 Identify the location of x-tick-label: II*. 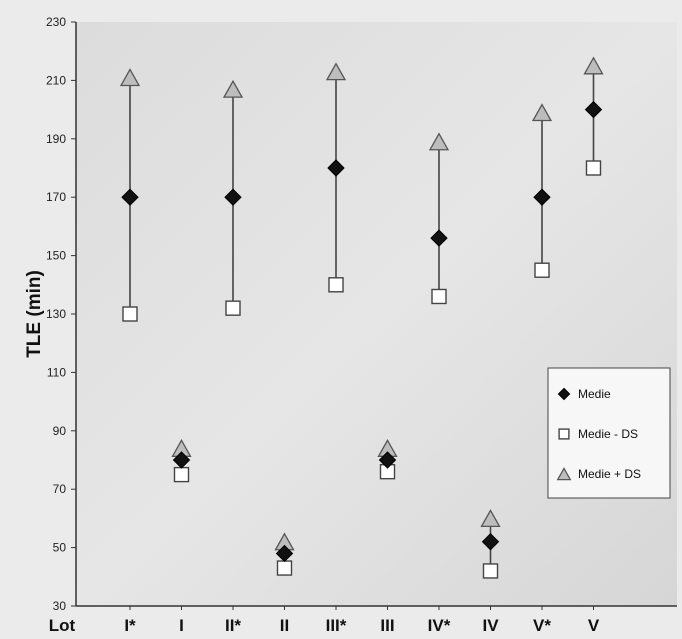
(233, 625).